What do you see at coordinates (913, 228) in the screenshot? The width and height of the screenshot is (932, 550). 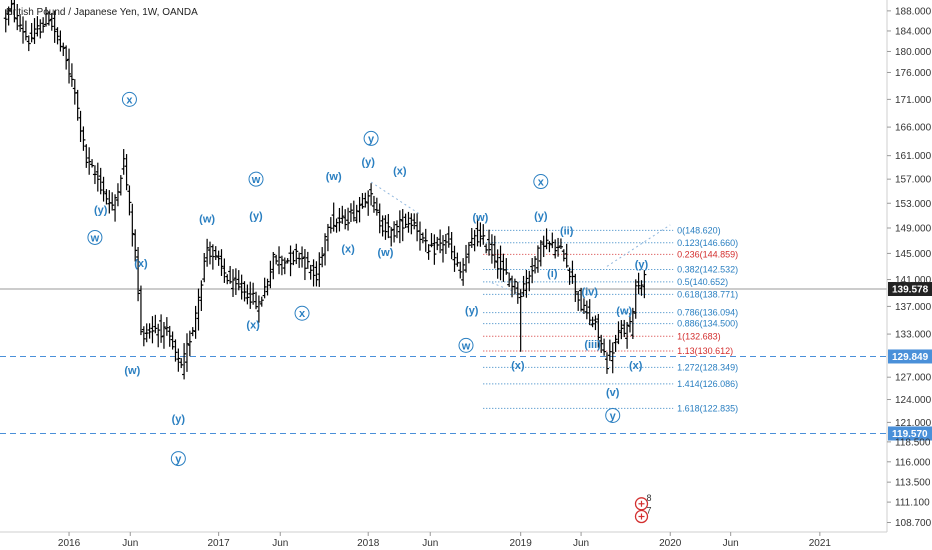 I see `y-tick-label: 149.000` at bounding box center [913, 228].